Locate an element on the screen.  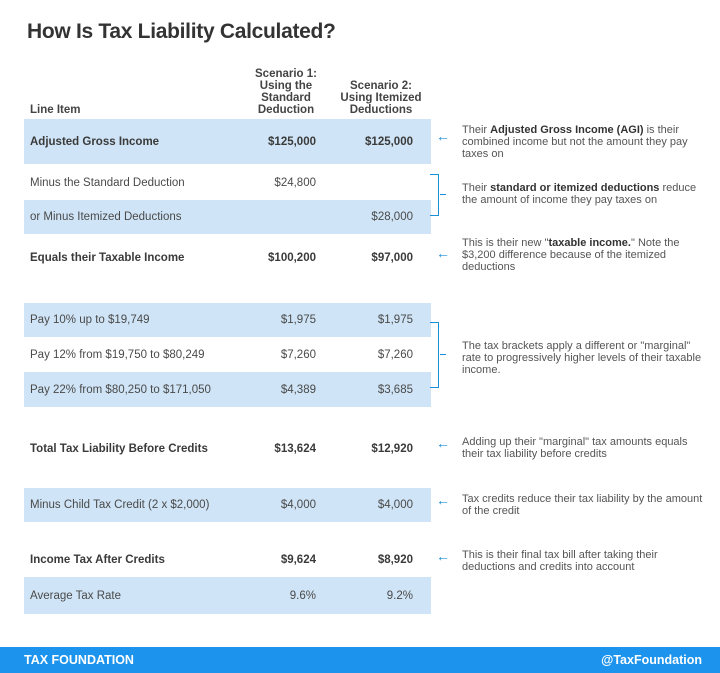
header-scenario-2: Scenario 2: Using Itemized Deductions is located at coordinates (381, 98).